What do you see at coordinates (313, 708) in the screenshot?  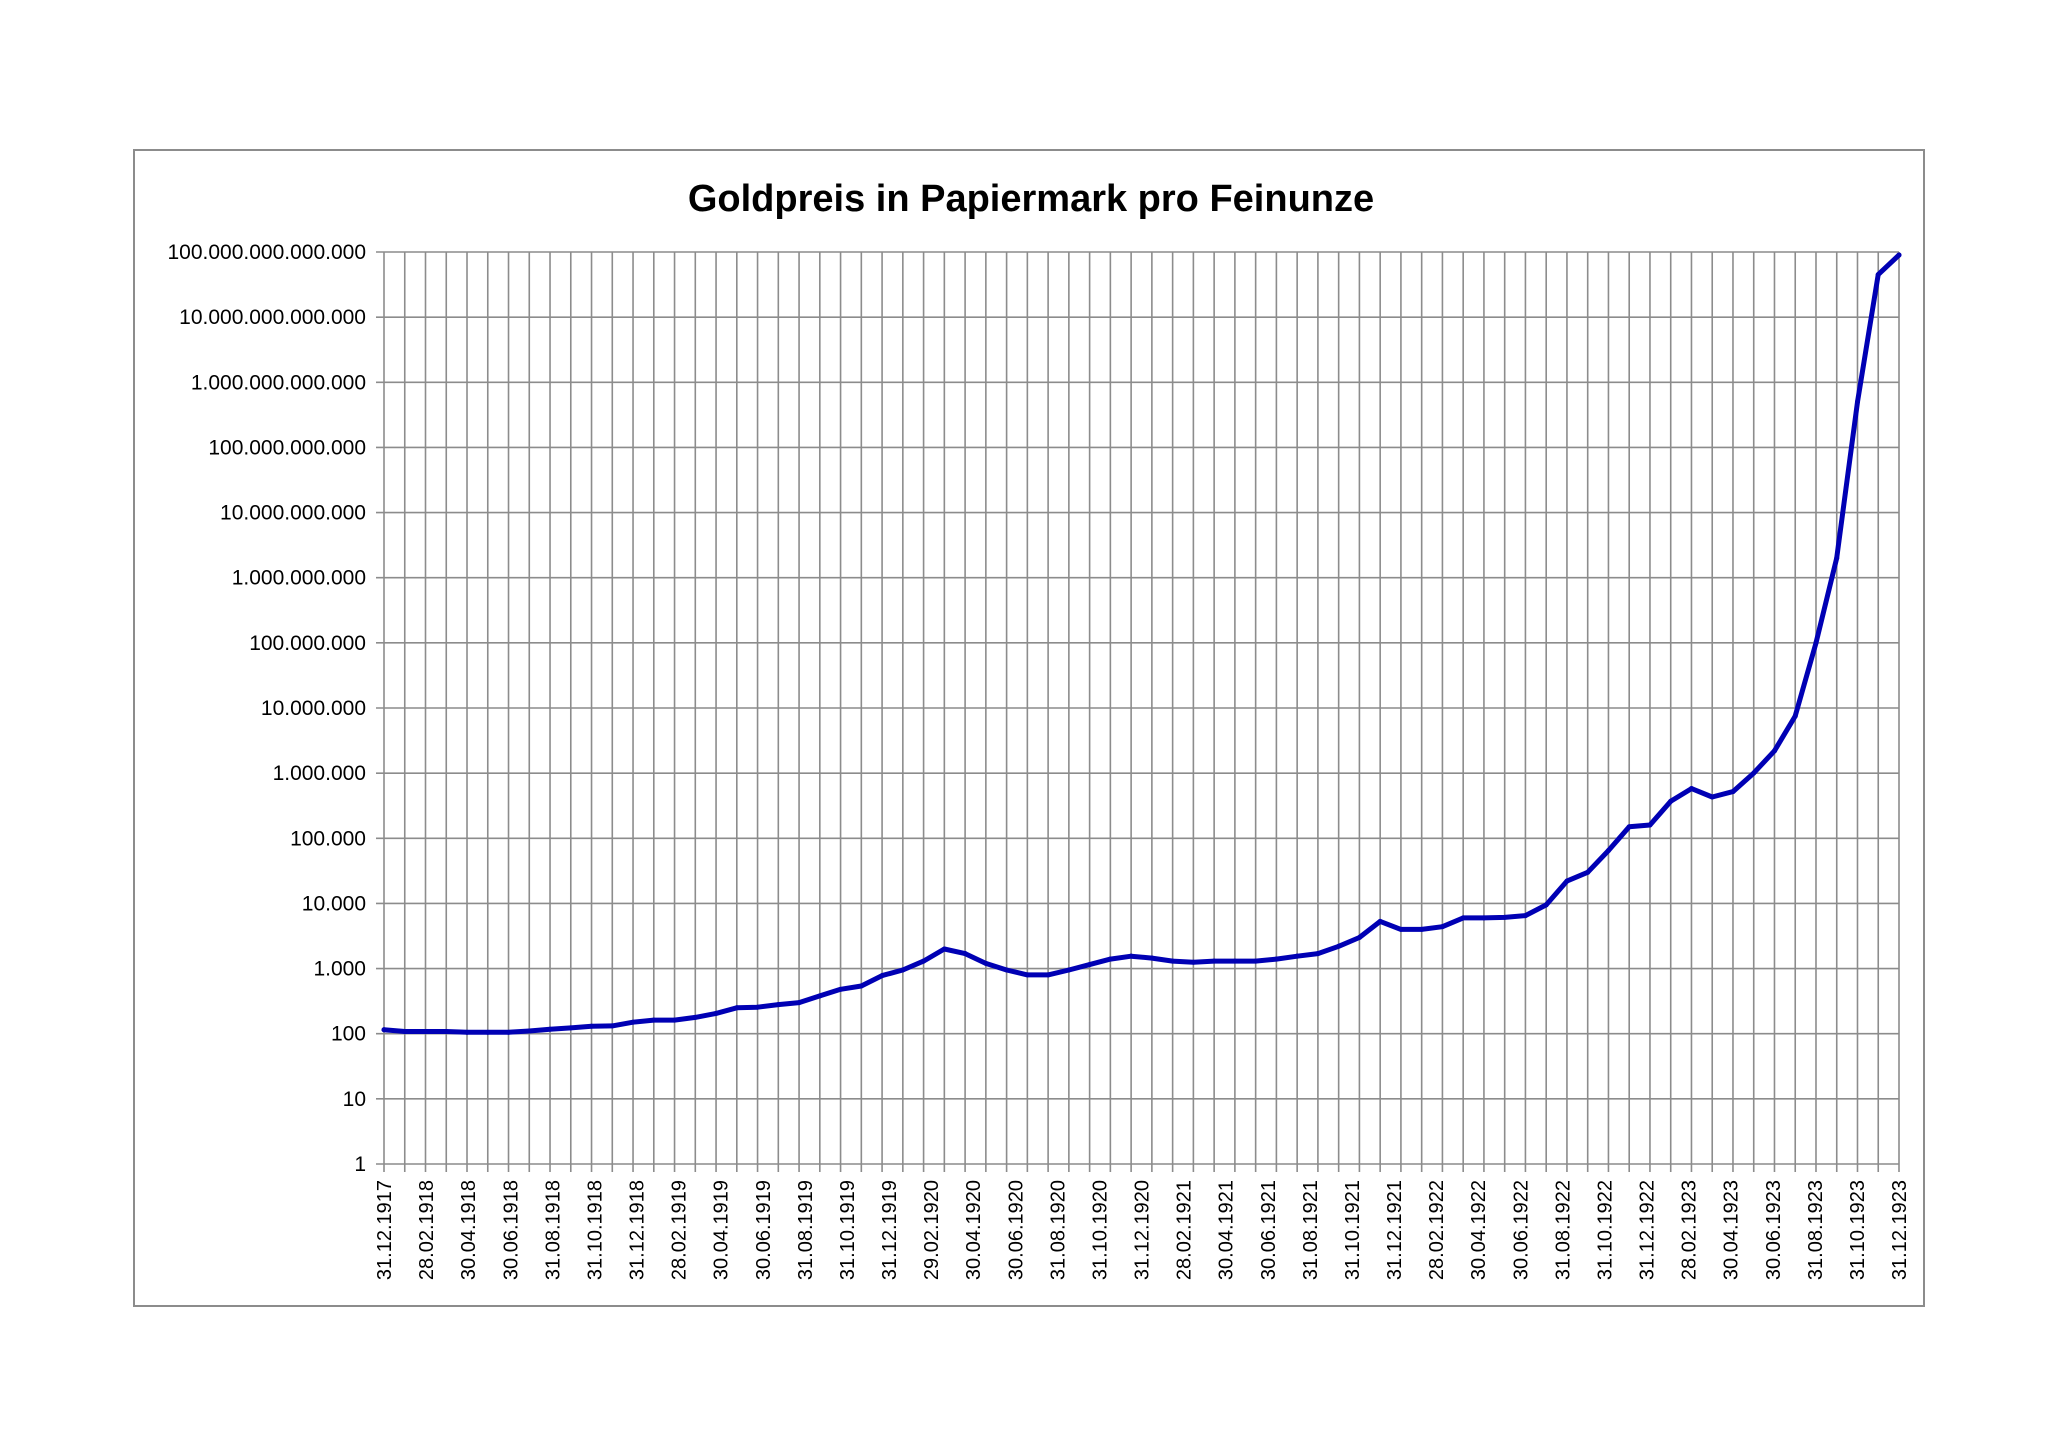 I see `y-tick-label: 10.000.000` at bounding box center [313, 708].